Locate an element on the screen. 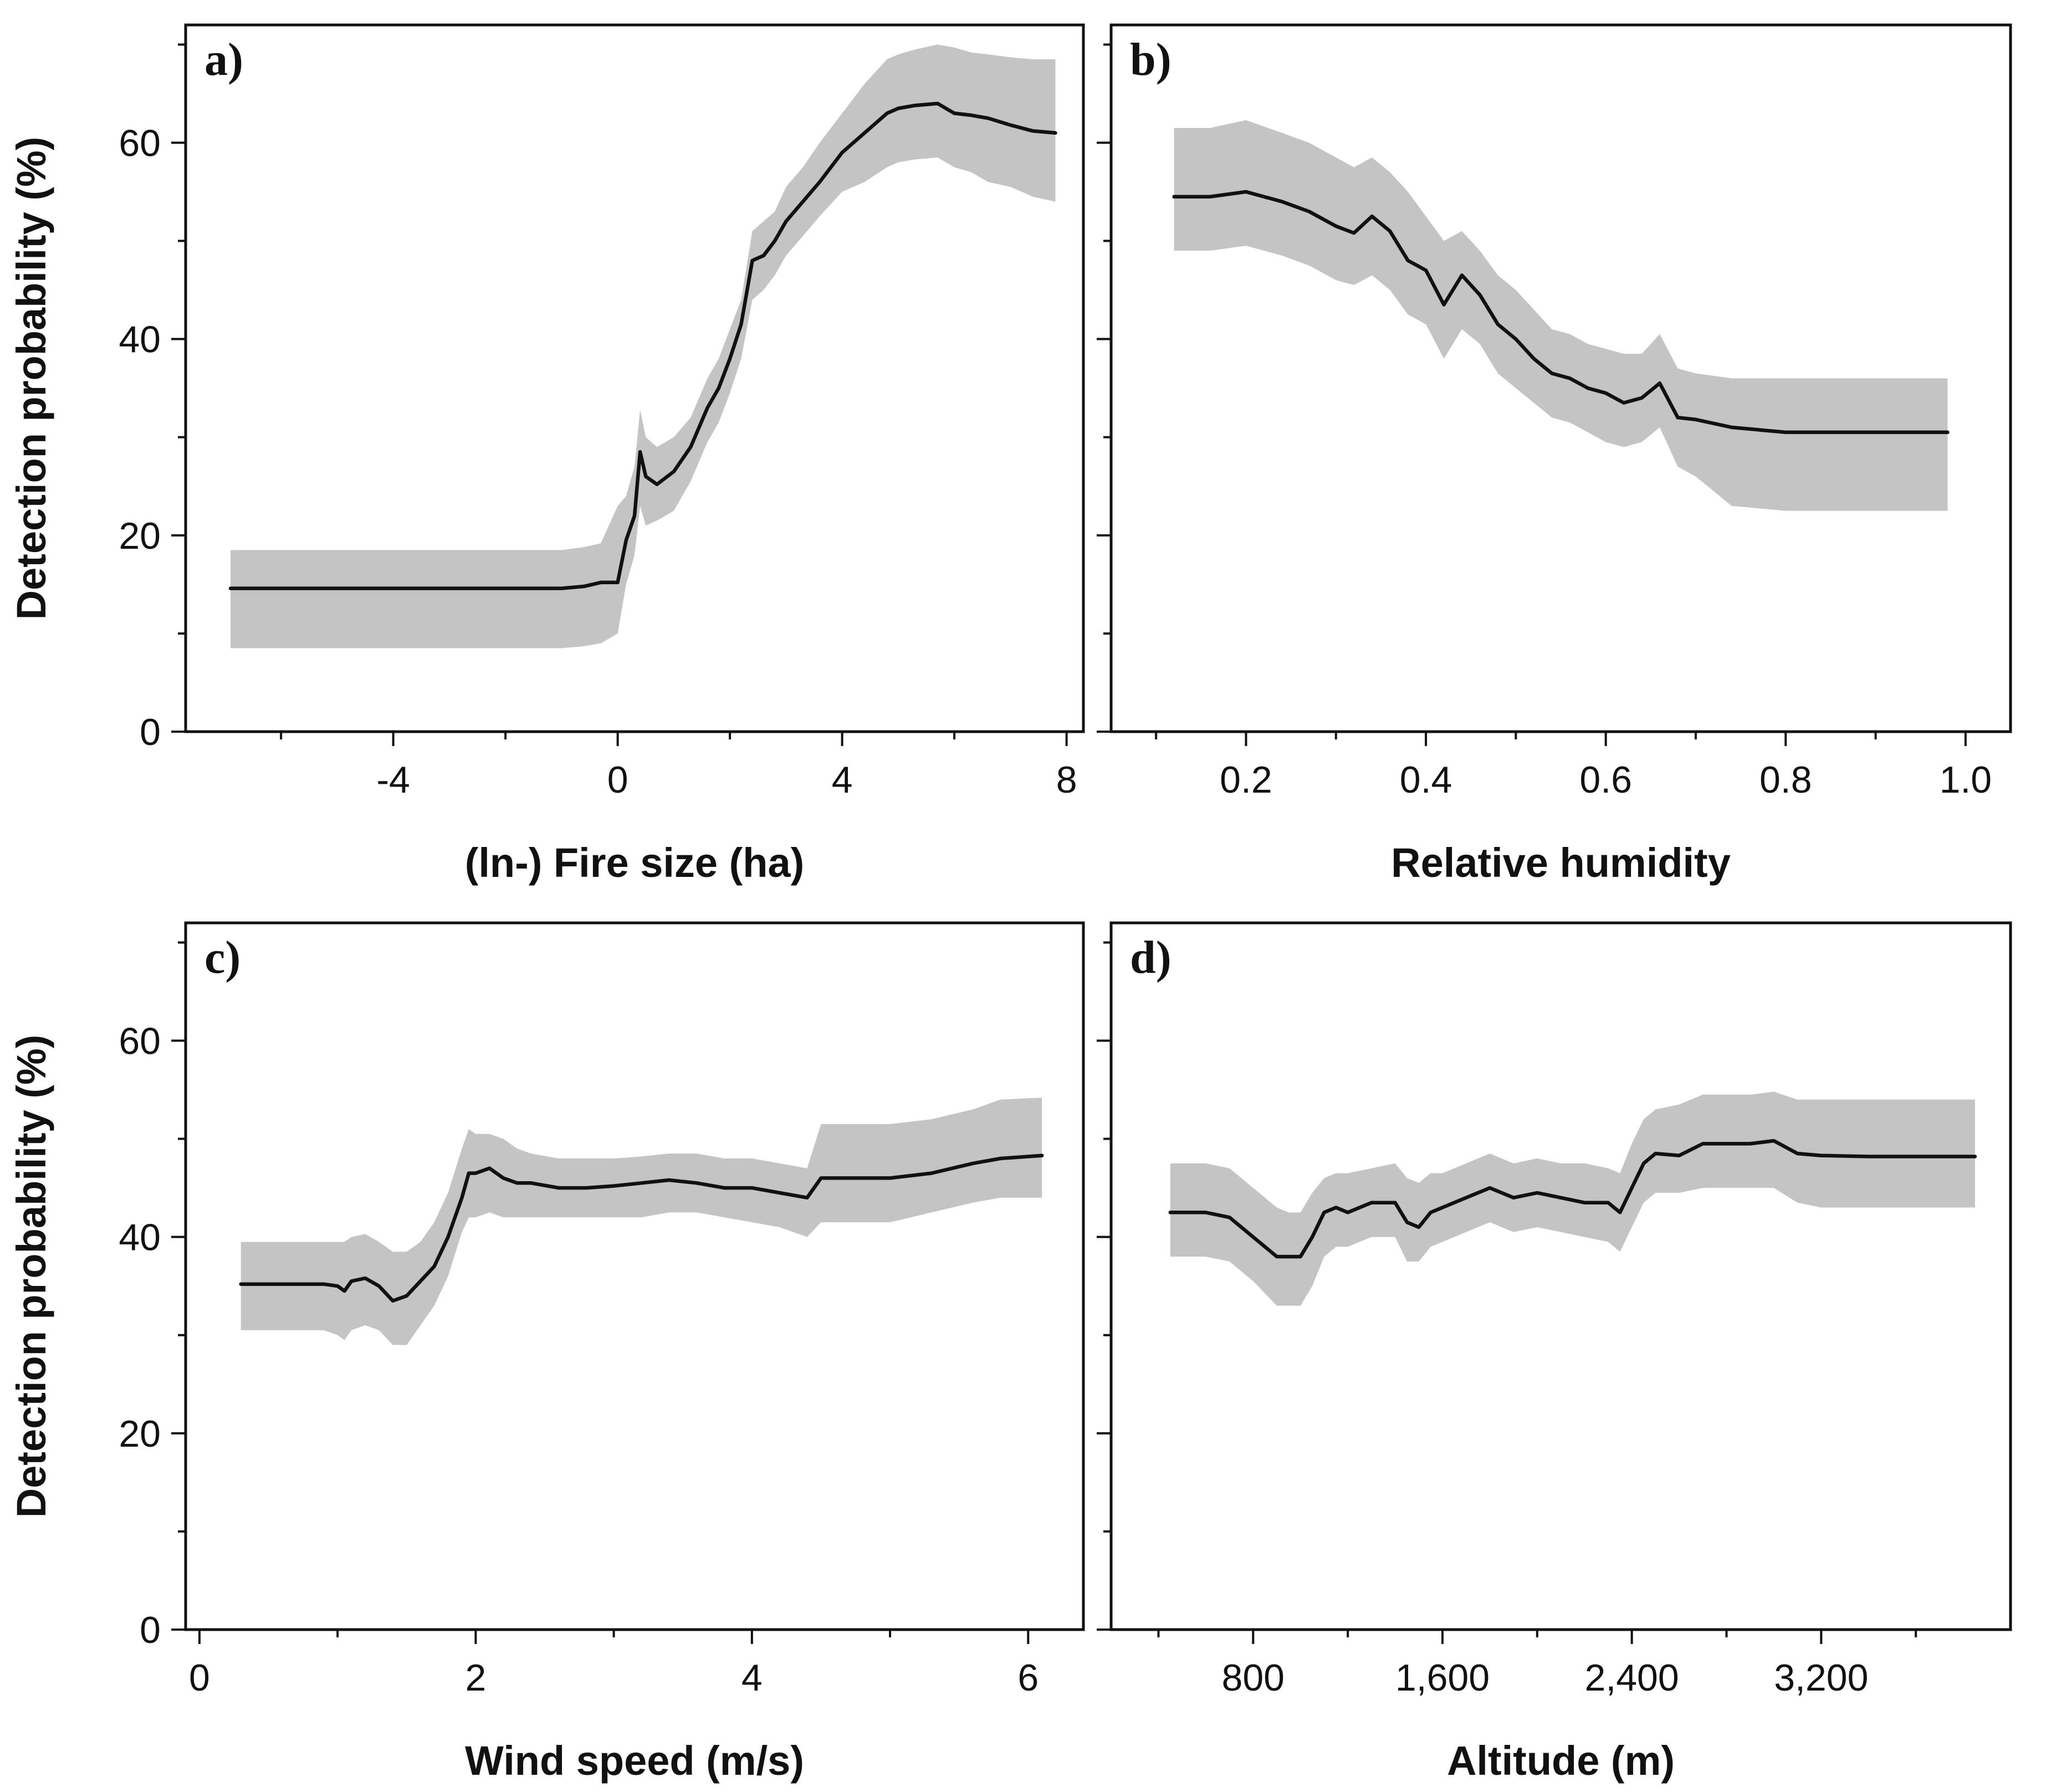  x-tick-label: 1,600 is located at coordinates (1442, 1678).